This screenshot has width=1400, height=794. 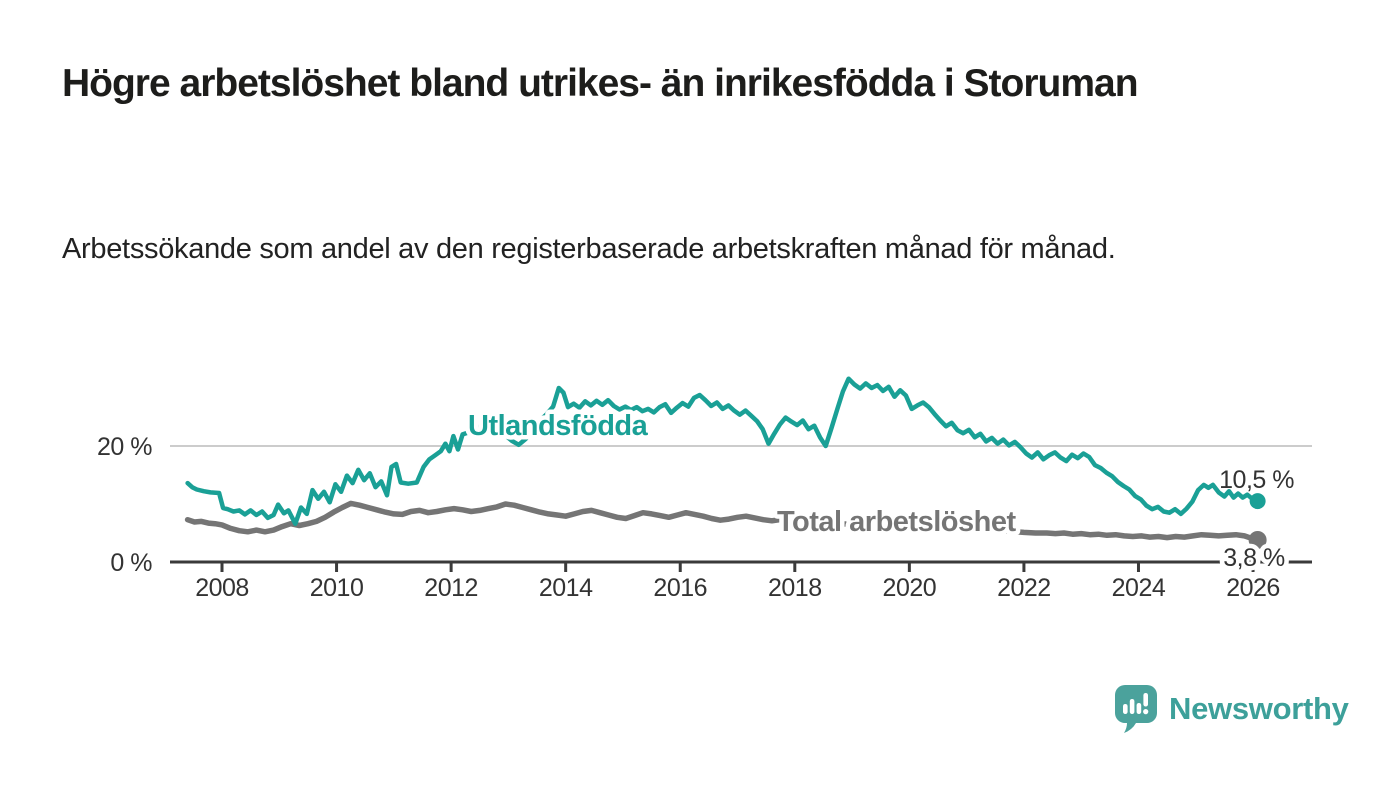 I want to click on series-end-dot-utlandsfodda, so click(x=1257, y=501).